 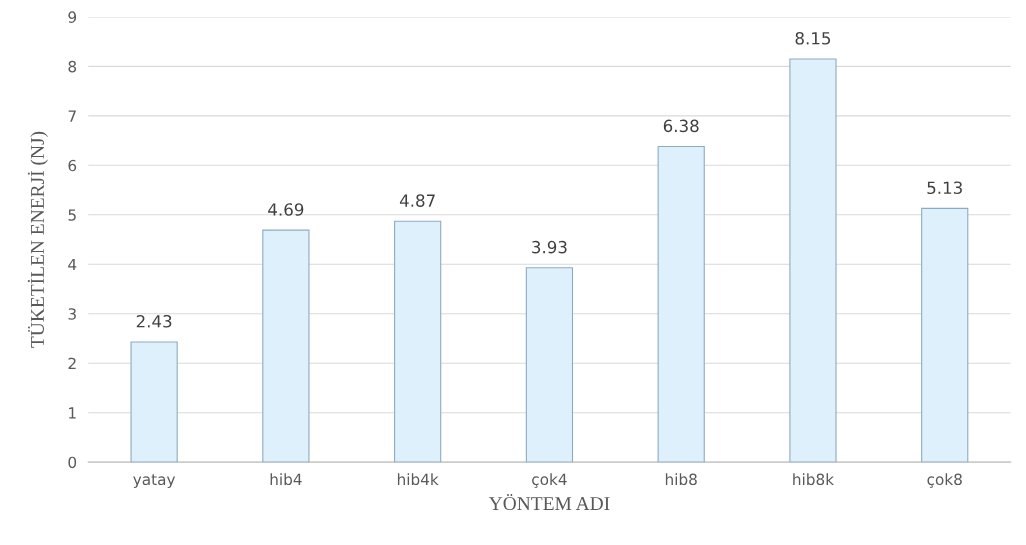 I want to click on y-tick-label: 4, so click(x=72, y=264).